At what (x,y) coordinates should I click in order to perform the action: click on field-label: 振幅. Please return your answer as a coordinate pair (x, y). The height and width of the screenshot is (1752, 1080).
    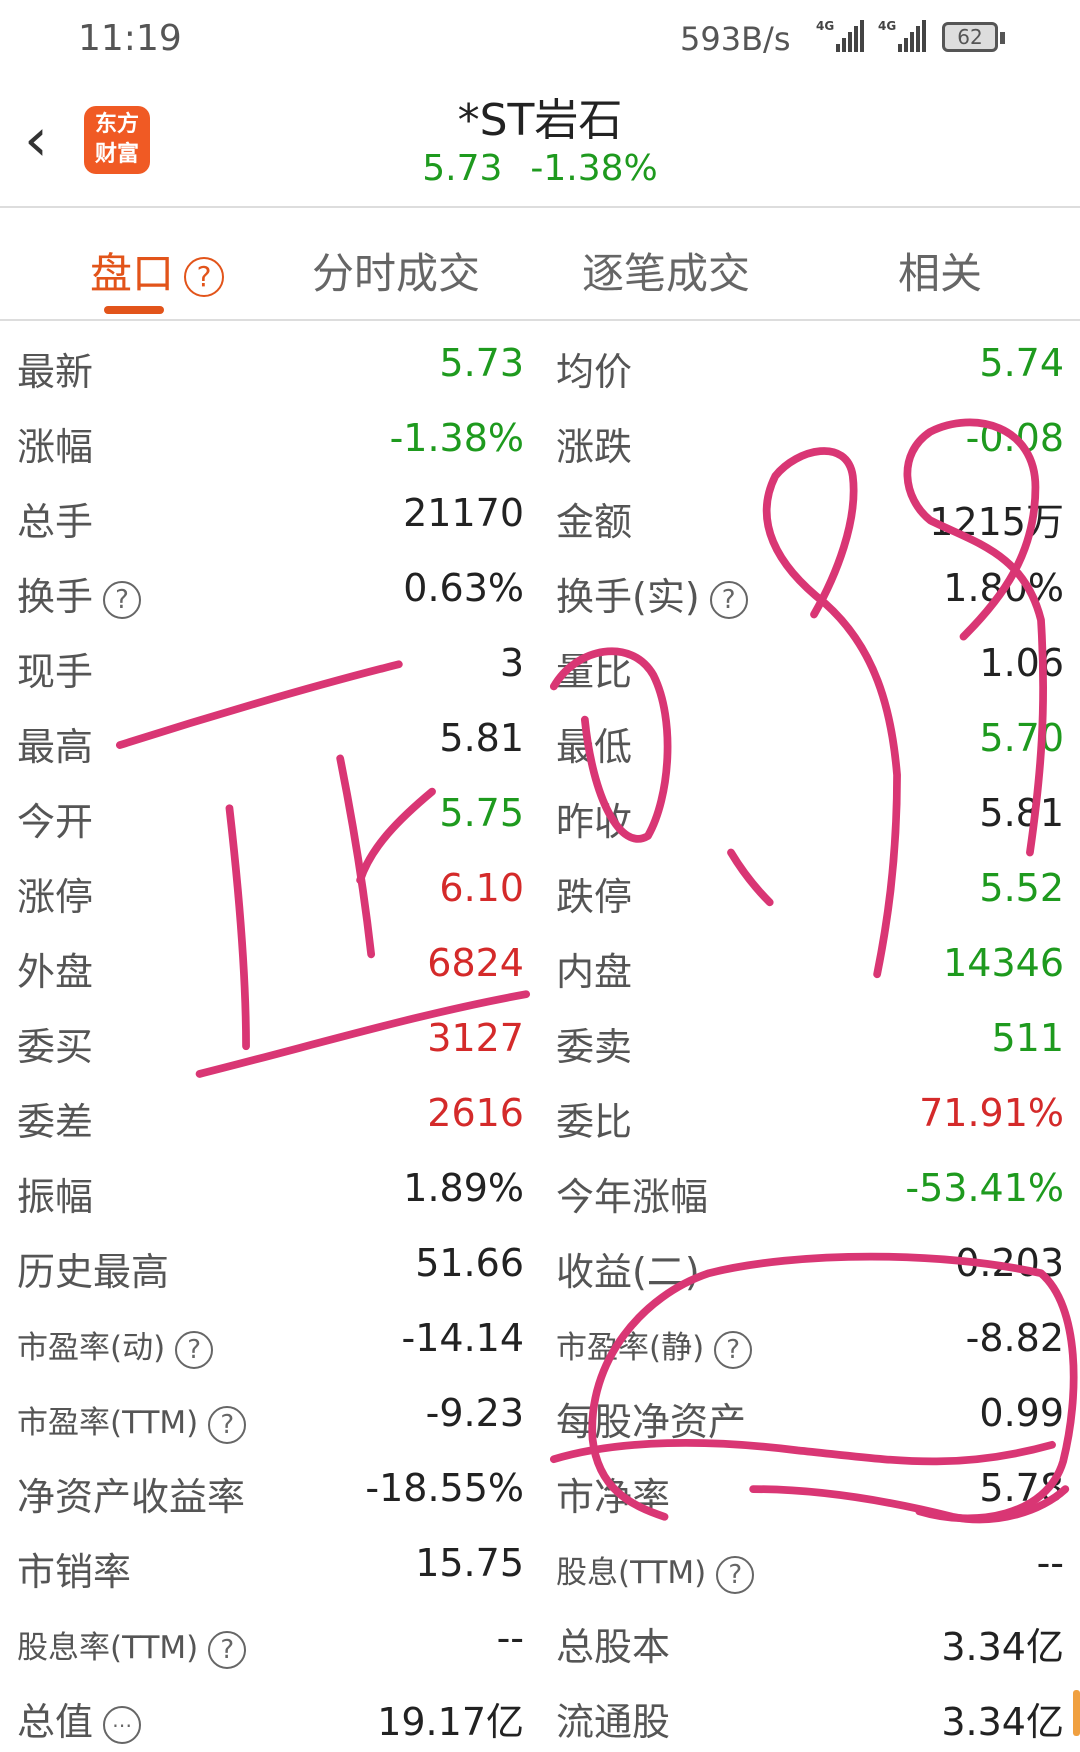
    Looking at the image, I should click on (55, 1193).